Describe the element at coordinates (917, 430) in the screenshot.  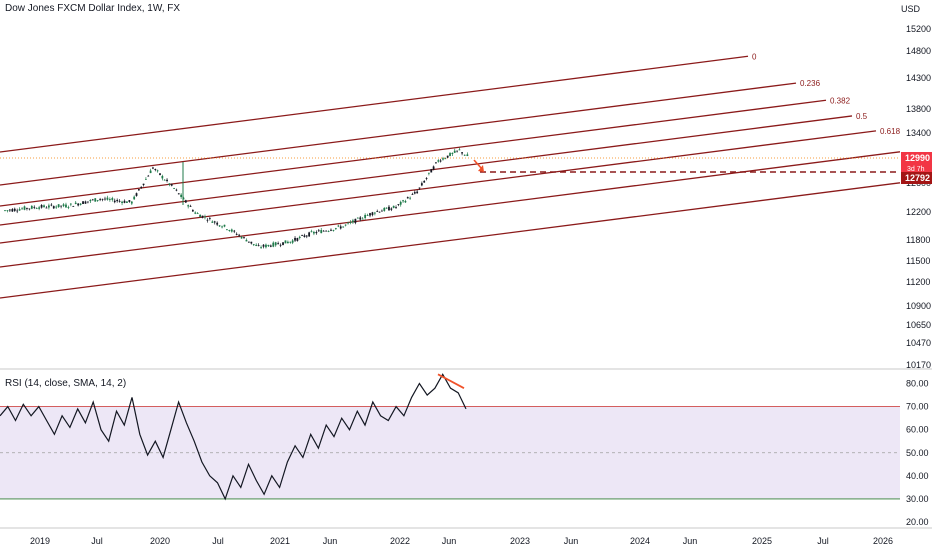
I see `rsi-tick-label: 60.00` at that location.